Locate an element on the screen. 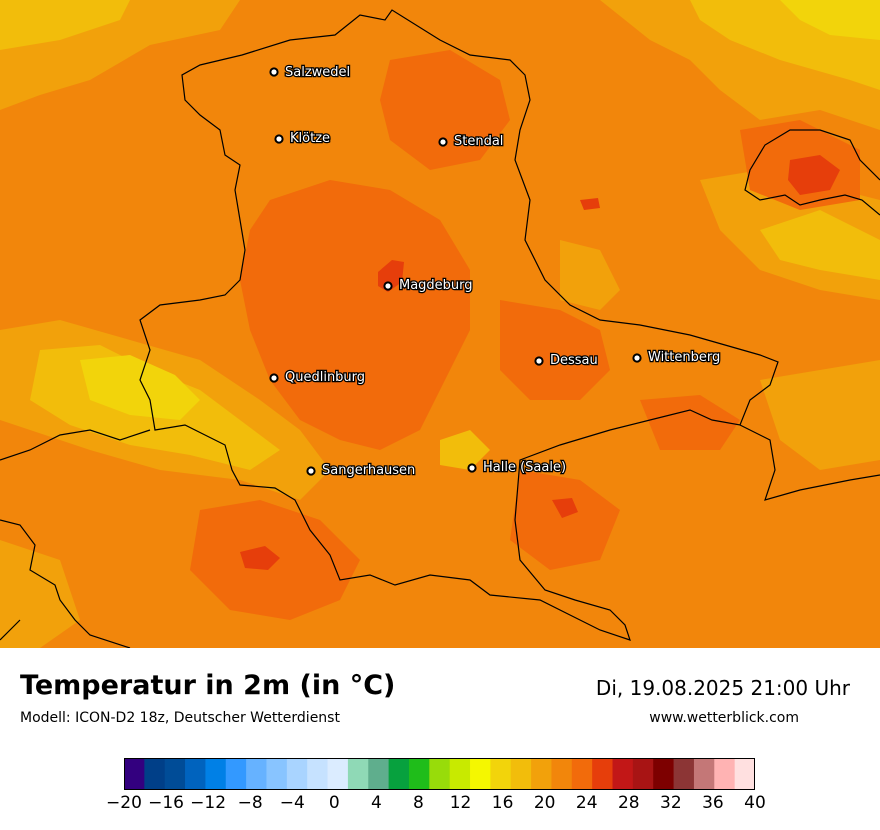 Image resolution: width=880 pixels, height=830 pixels. color-scale-tick-label: 16 is located at coordinates (502, 803).